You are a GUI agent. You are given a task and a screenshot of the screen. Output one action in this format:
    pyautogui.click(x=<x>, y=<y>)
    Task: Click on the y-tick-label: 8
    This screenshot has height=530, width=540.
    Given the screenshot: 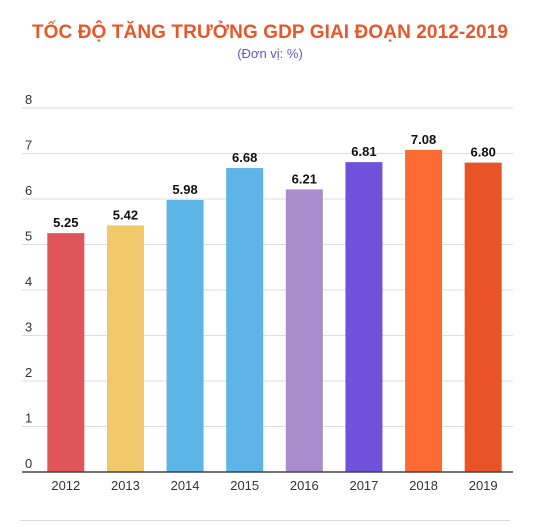 What is the action you would take?
    pyautogui.click(x=28, y=99)
    